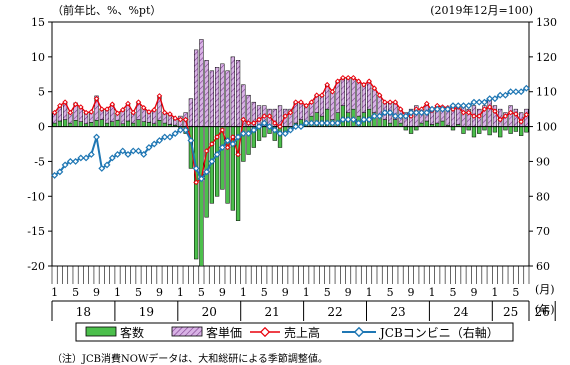 The height and width of the screenshot is (365, 570). I want to click on right-tick-label: 110, so click(546, 92).